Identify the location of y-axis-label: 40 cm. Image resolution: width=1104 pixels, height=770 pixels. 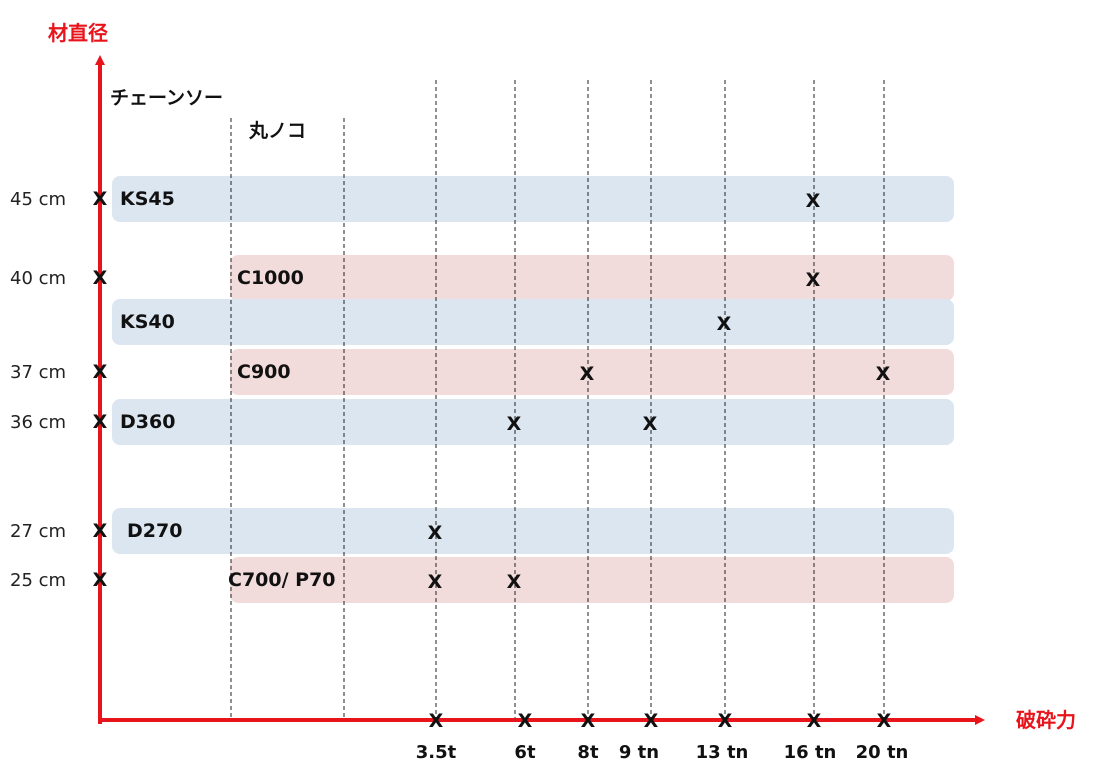
(38, 278).